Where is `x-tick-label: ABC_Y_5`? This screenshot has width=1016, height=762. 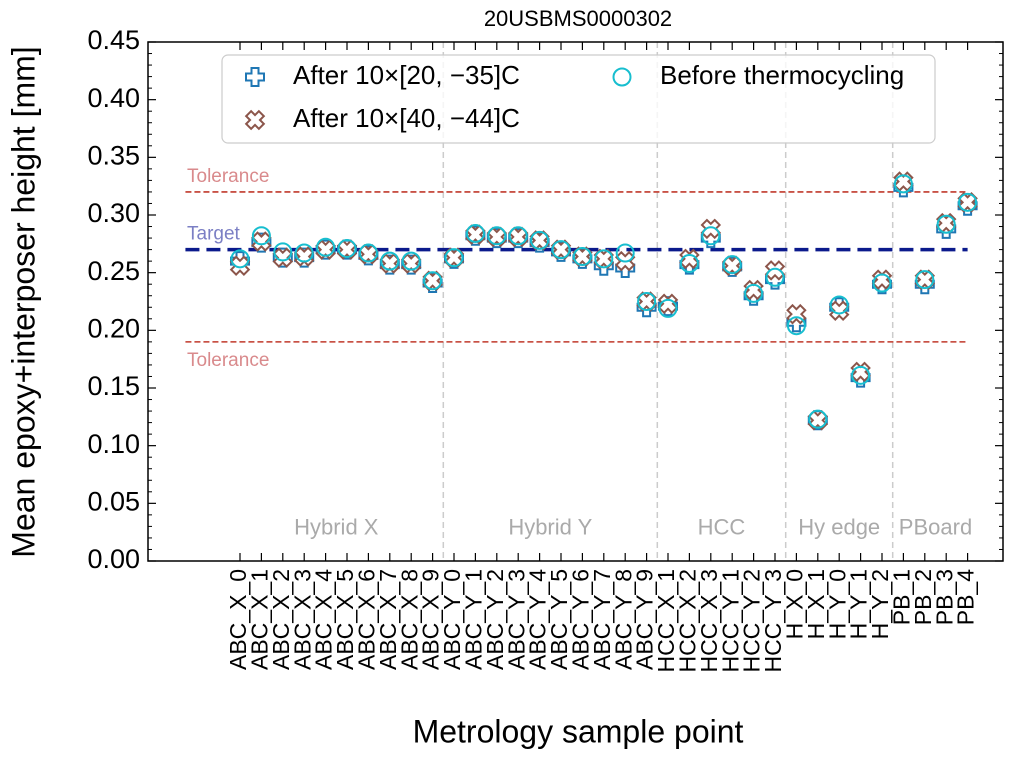 x-tick-label: ABC_Y_5 is located at coordinates (559, 619).